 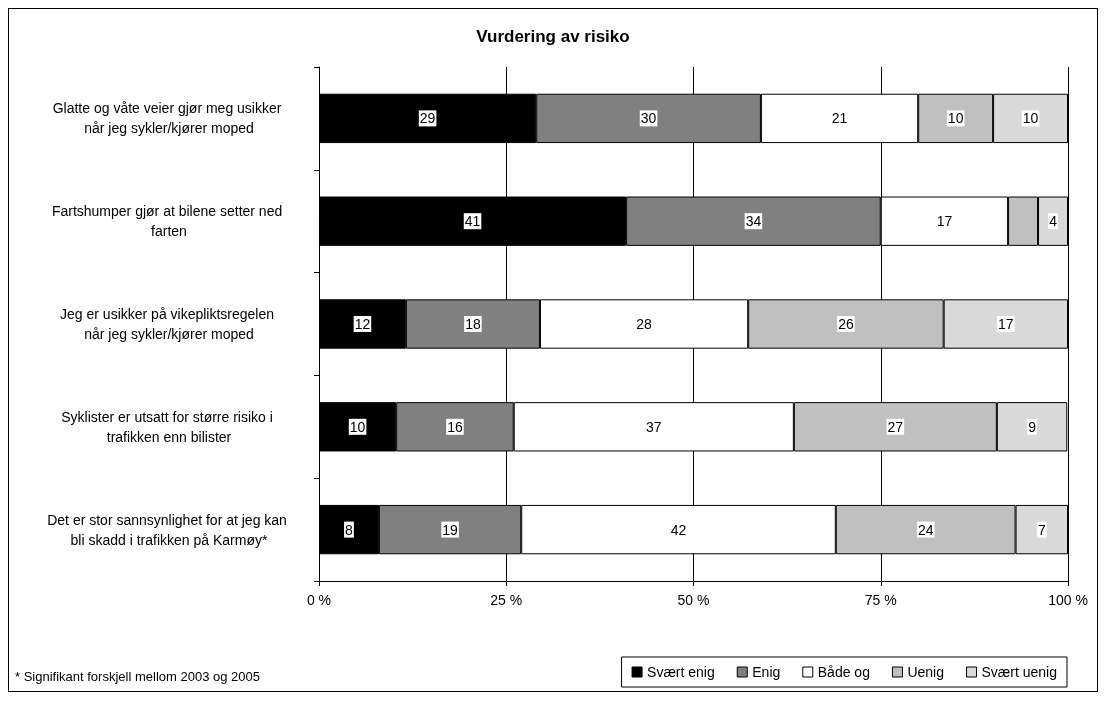 I want to click on data-label: 7, so click(x=1041, y=529).